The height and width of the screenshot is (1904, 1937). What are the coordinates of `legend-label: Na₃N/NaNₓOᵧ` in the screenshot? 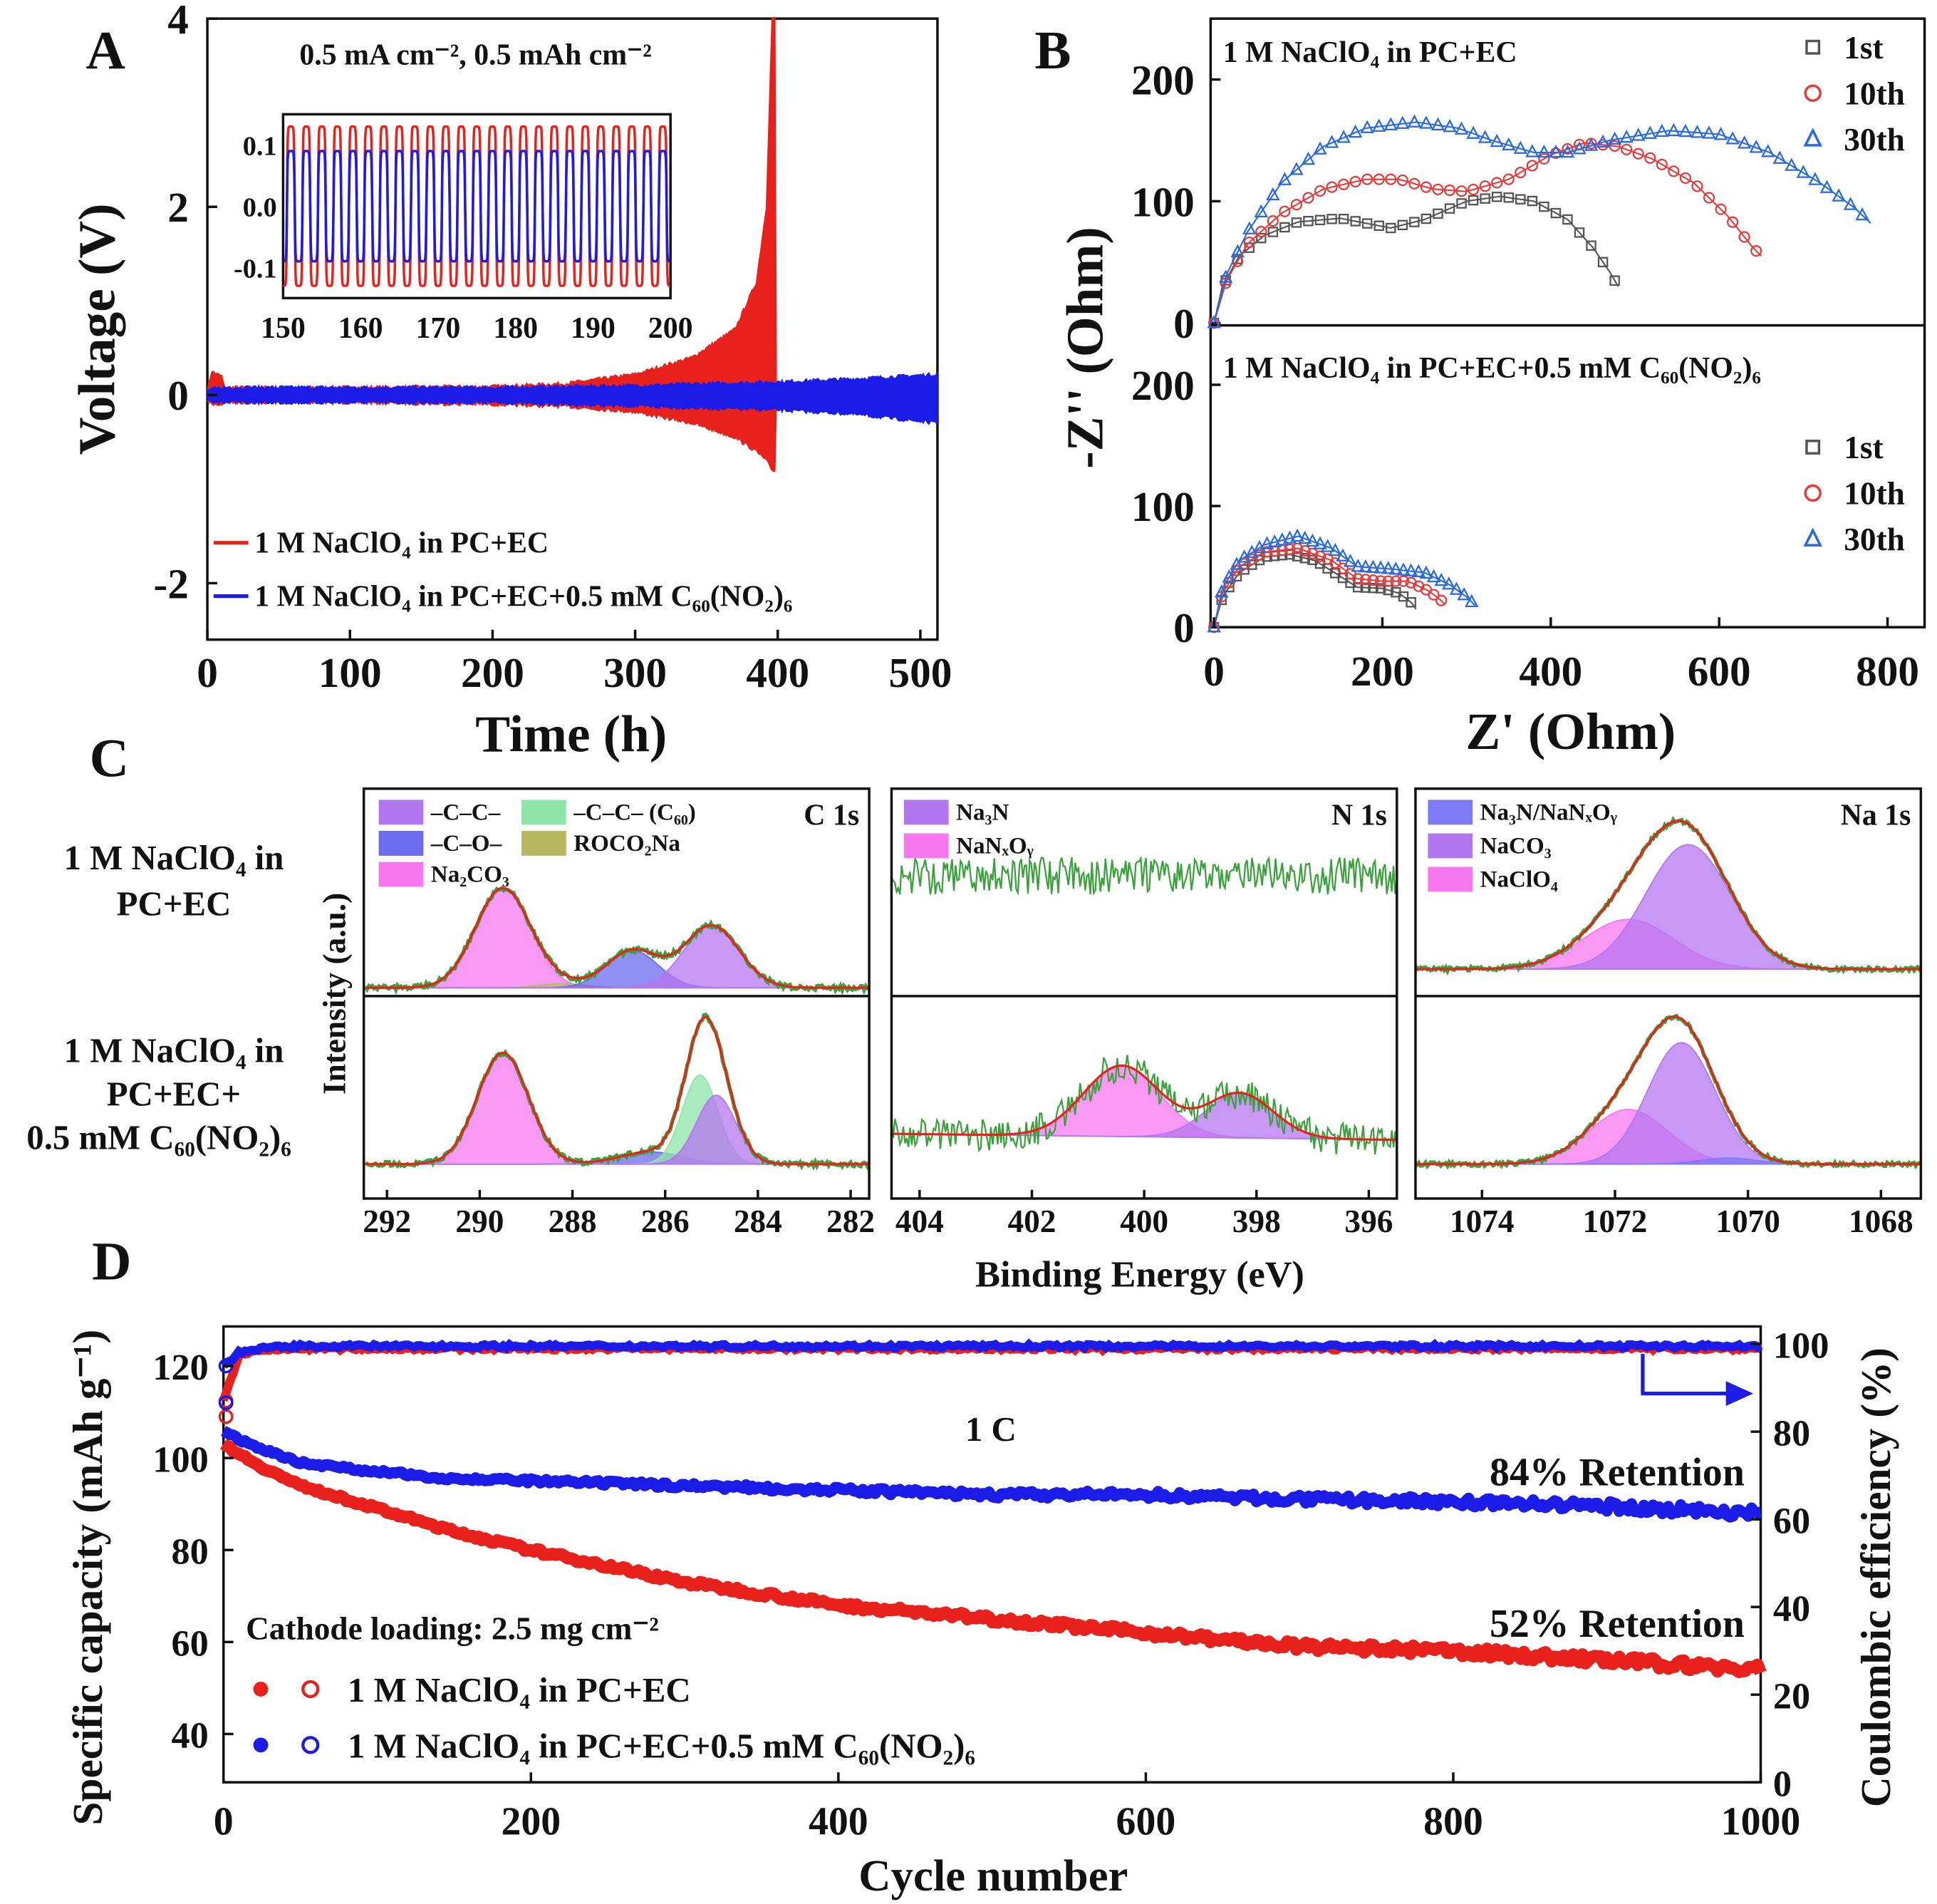 It's located at (1548, 812).